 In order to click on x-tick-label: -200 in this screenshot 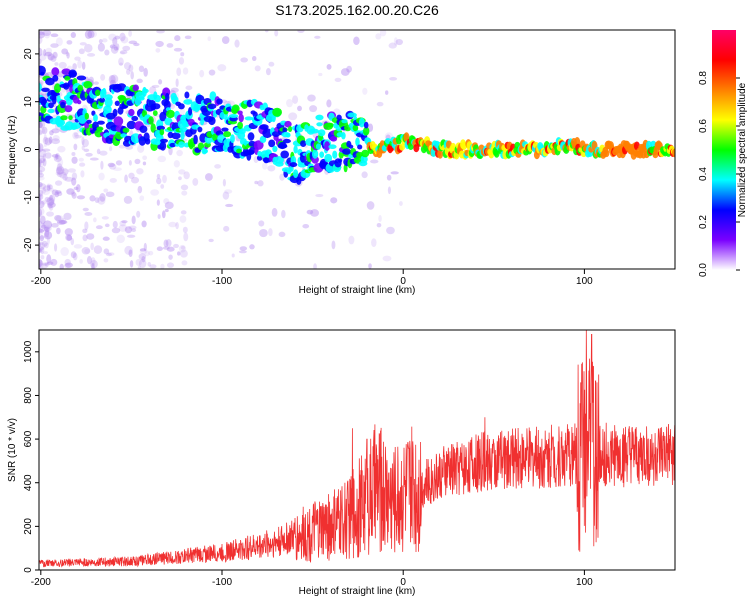, I will do `click(41, 582)`.